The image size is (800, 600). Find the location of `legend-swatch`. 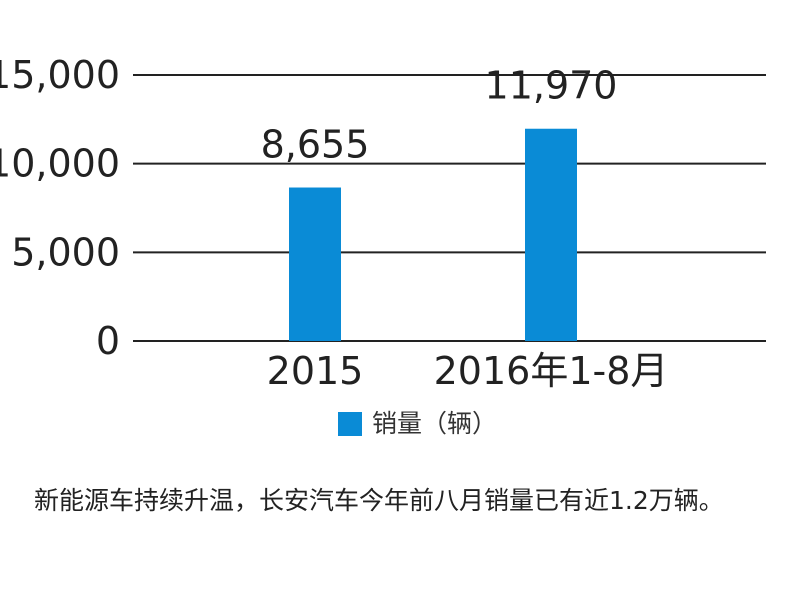

legend-swatch is located at coordinates (350, 424).